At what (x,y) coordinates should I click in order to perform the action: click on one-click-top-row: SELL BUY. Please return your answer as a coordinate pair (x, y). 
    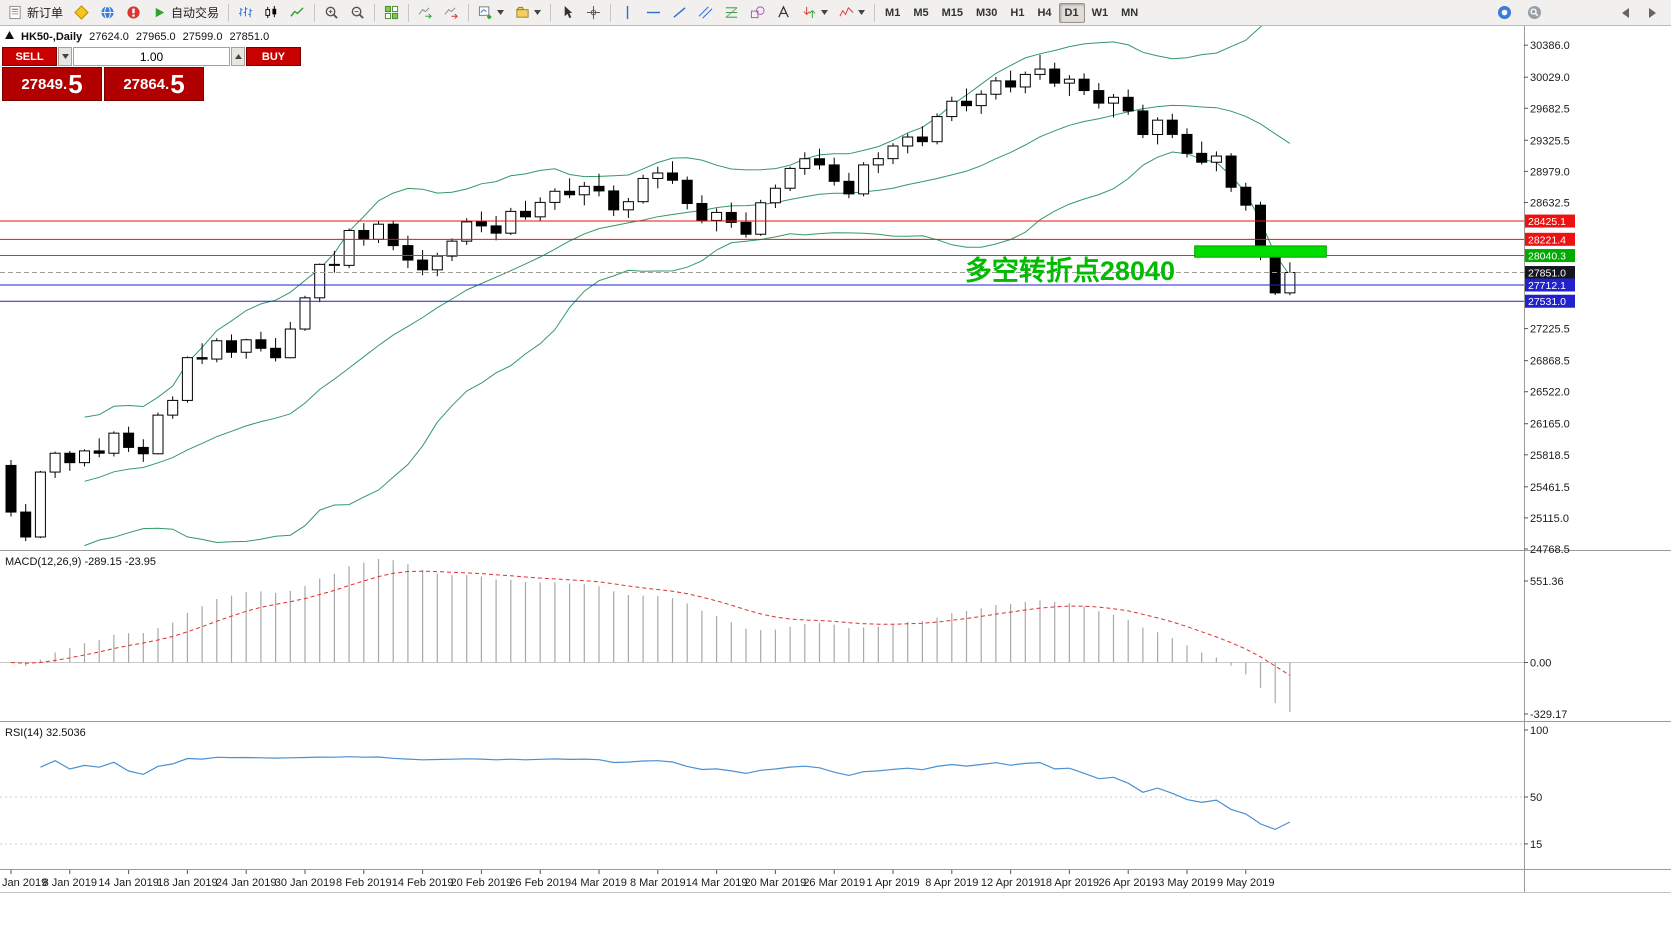
    Looking at the image, I should click on (151, 56).